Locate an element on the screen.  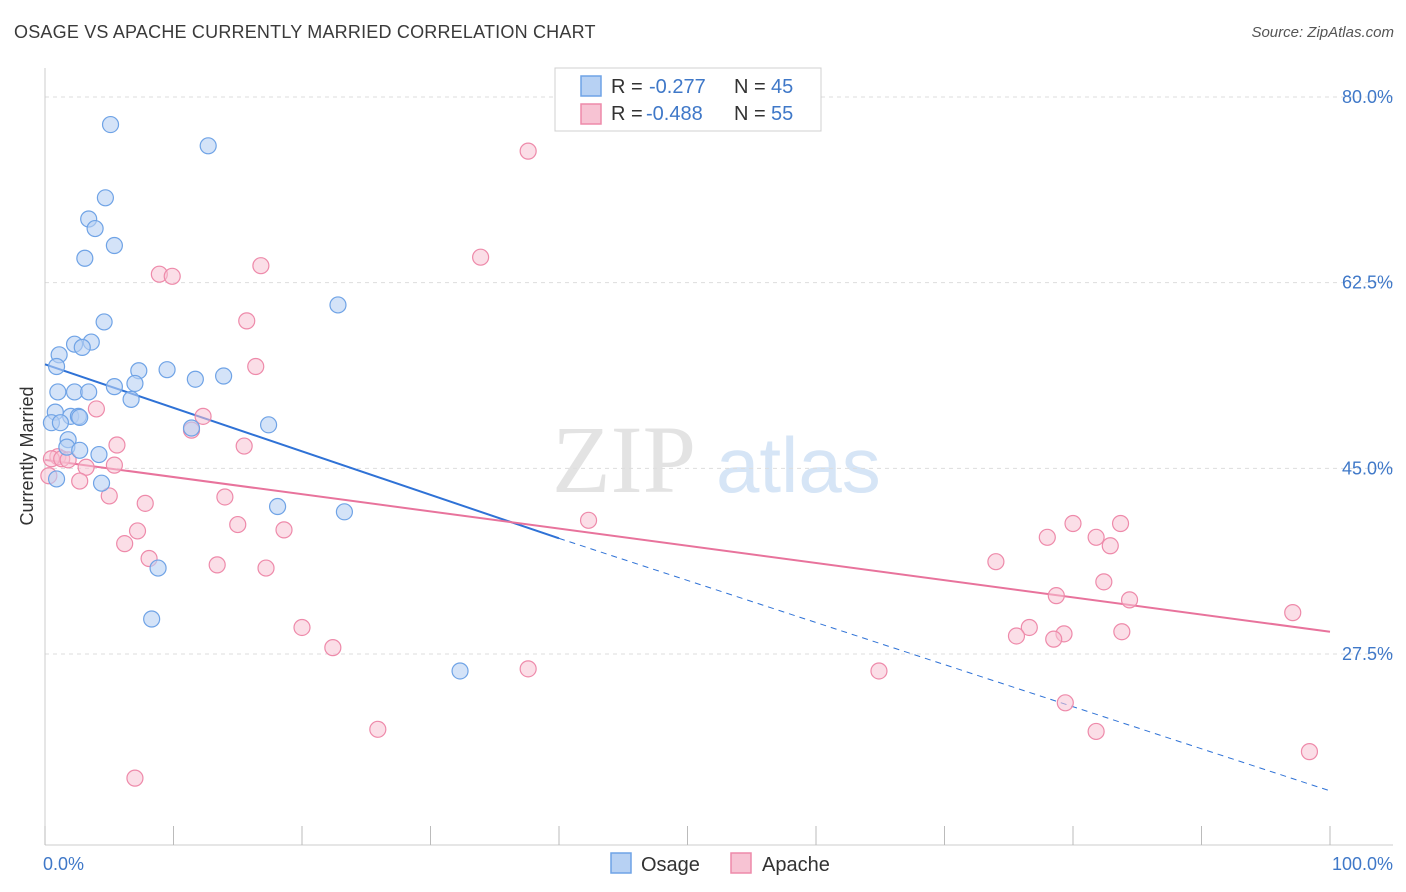
x-tick-label: 100.0% is located at coordinates (1362, 864).